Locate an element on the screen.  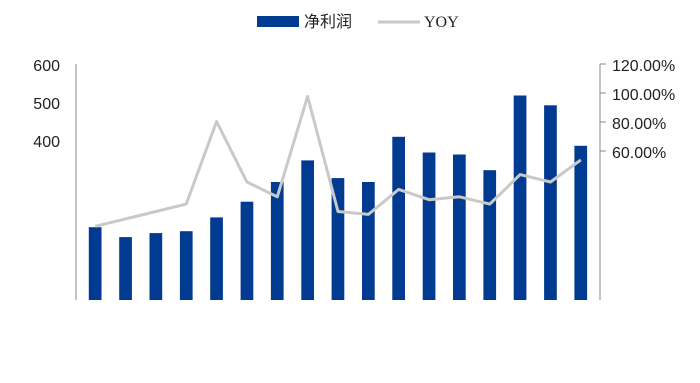
legend: 净利润 YOY is located at coordinates (358, 22).